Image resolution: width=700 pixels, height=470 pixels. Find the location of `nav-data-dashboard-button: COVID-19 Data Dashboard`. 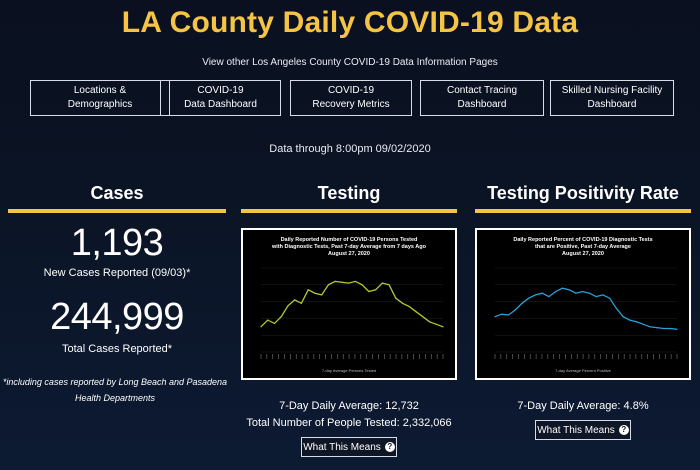

nav-data-dashboard-button: COVID-19 Data Dashboard is located at coordinates (220, 98).